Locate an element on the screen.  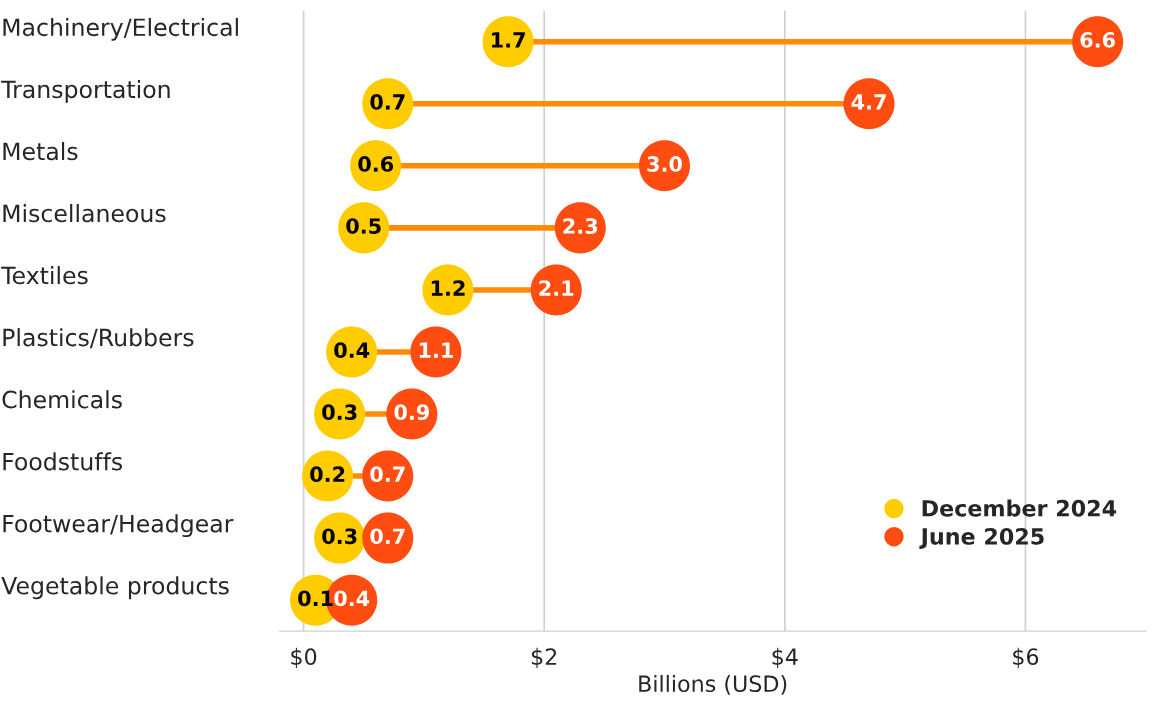
data-label: 0.5 is located at coordinates (363, 226).